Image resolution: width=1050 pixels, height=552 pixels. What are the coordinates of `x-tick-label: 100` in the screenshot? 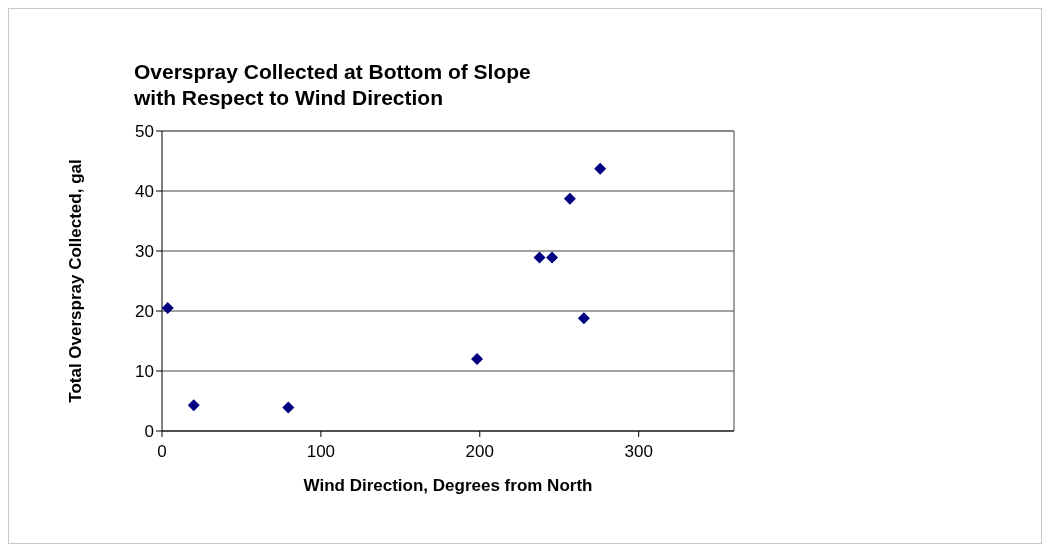 It's located at (321, 452).